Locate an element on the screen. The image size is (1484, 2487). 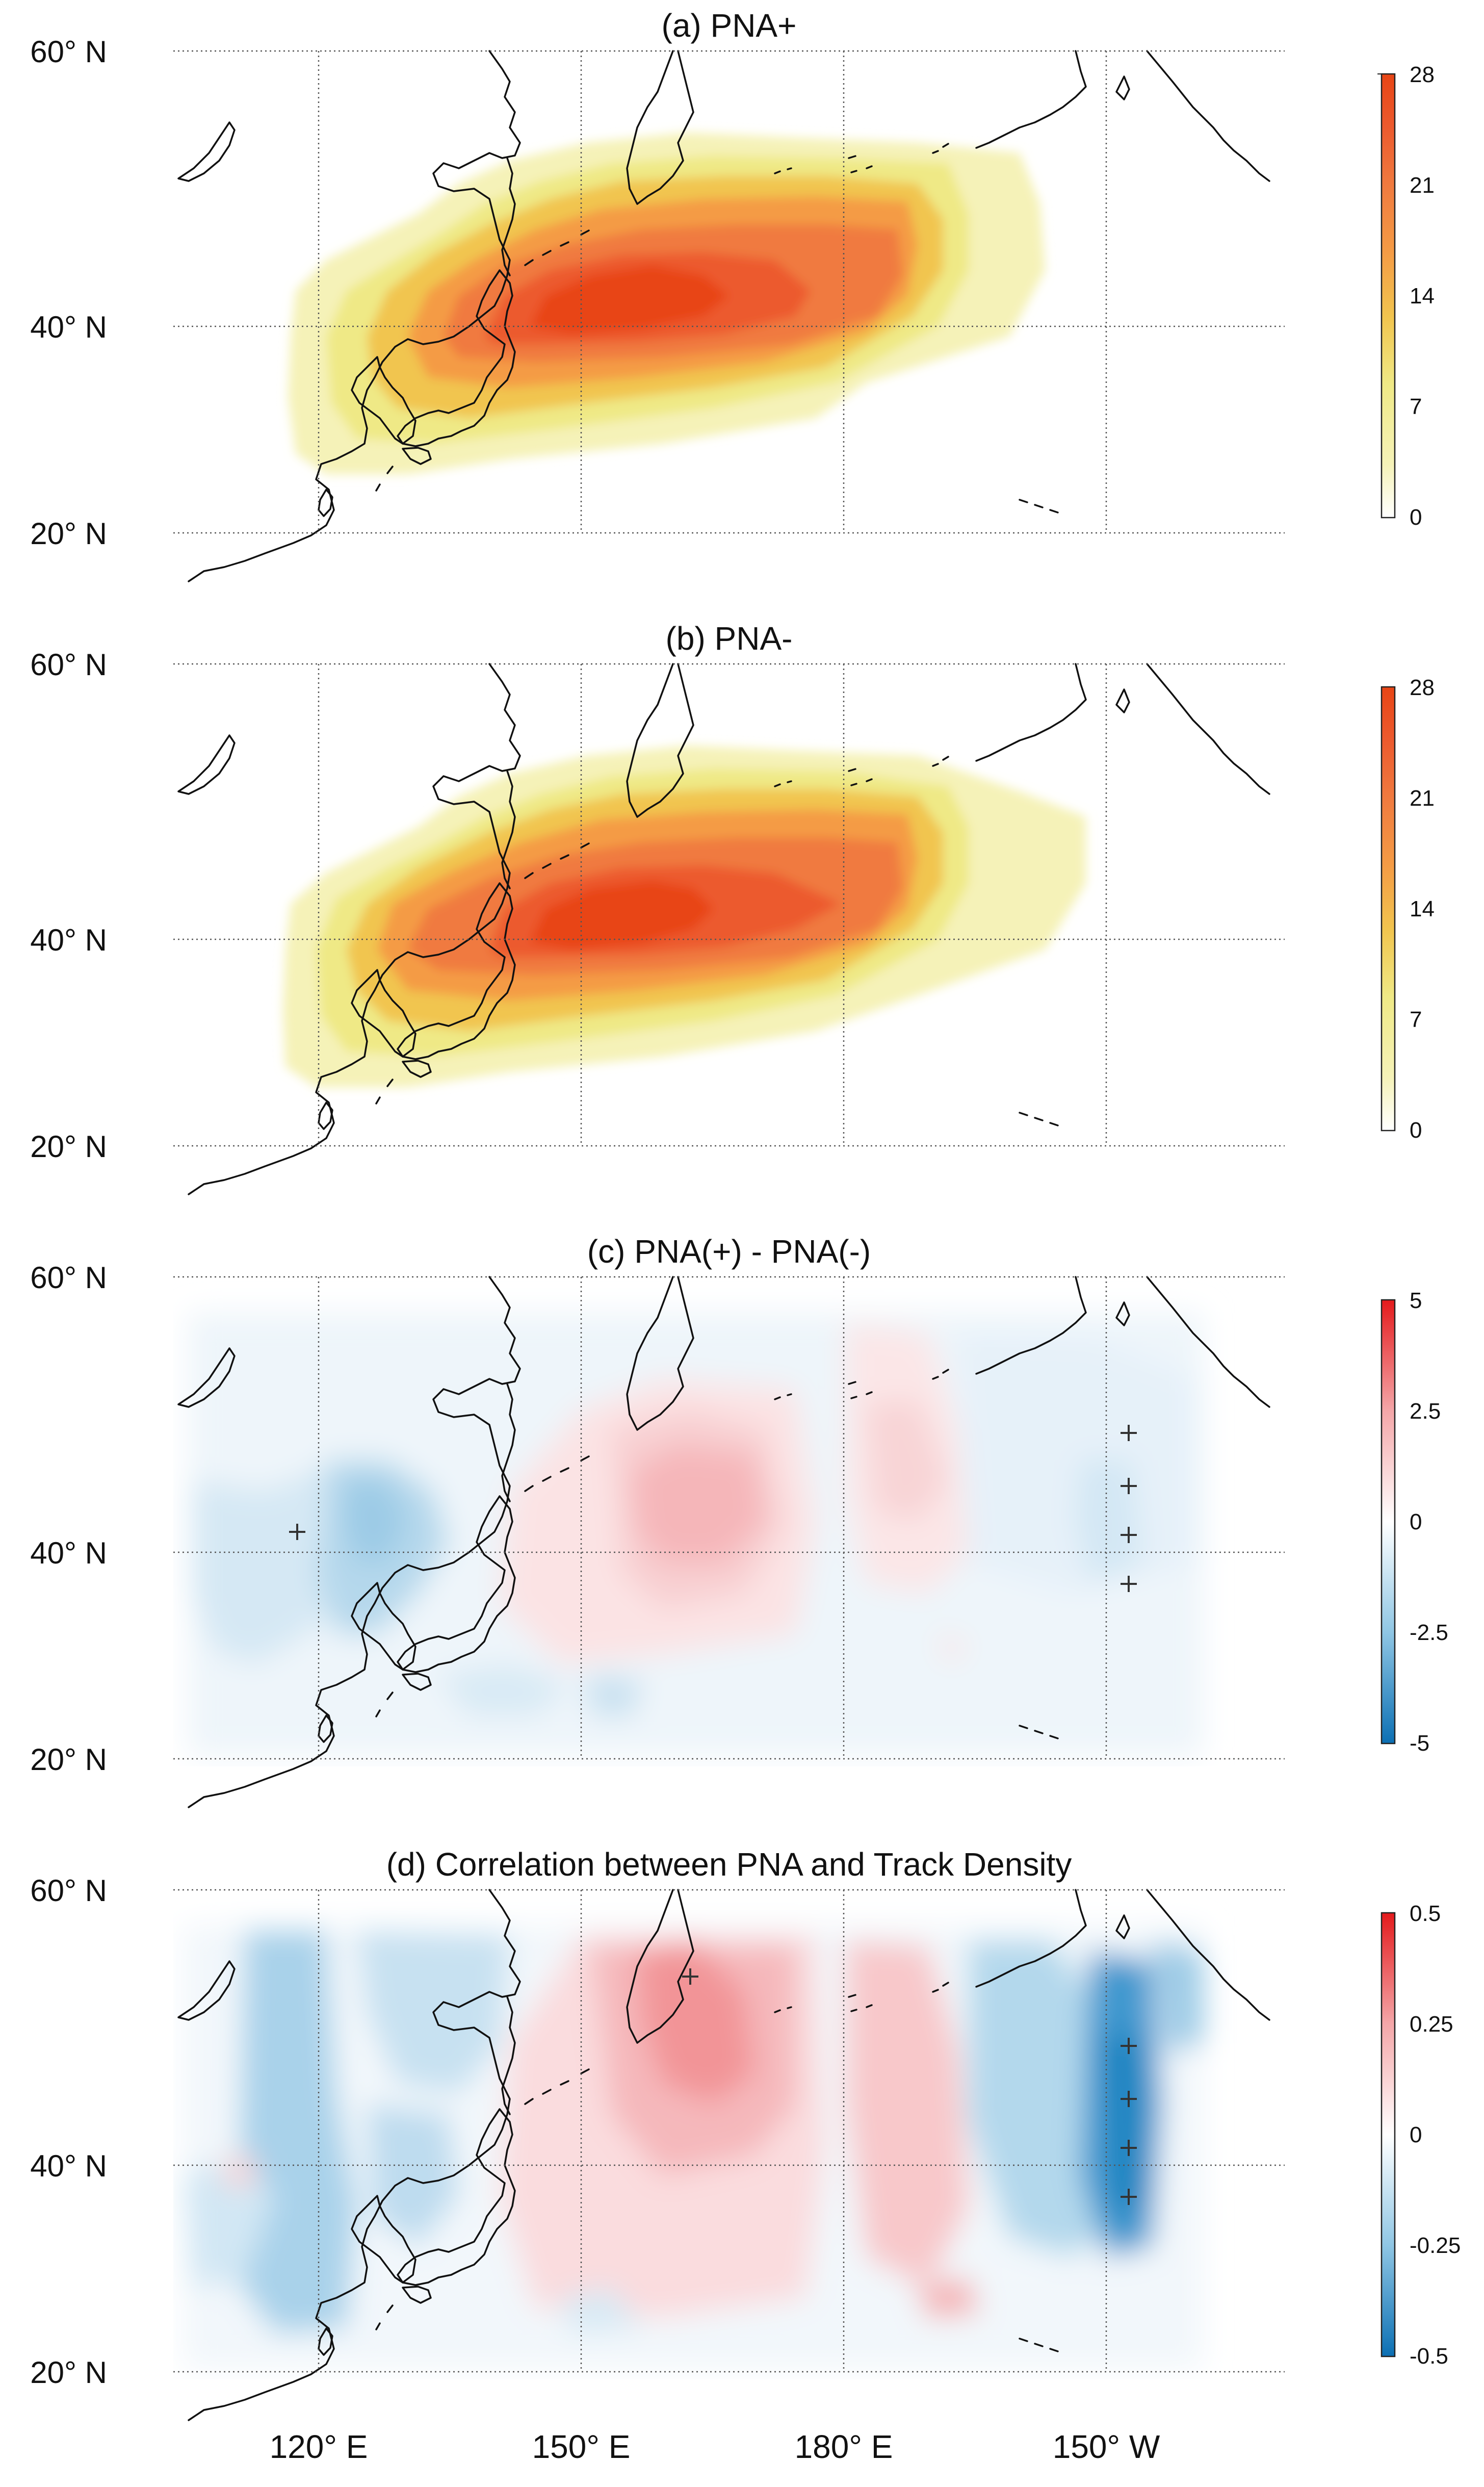
panel-d-lat-label-40n: 40° N is located at coordinates (68, 2166).